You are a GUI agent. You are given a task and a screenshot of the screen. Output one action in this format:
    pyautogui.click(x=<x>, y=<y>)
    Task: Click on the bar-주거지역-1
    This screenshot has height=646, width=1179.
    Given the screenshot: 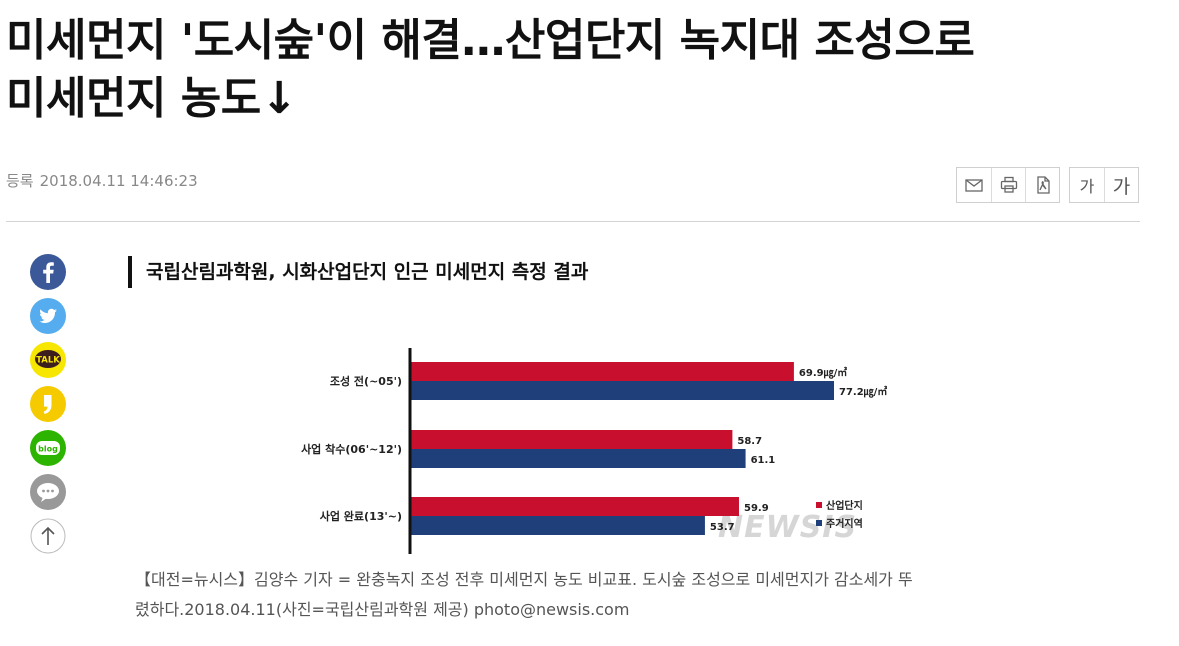 What is the action you would take?
    pyautogui.click(x=578, y=458)
    